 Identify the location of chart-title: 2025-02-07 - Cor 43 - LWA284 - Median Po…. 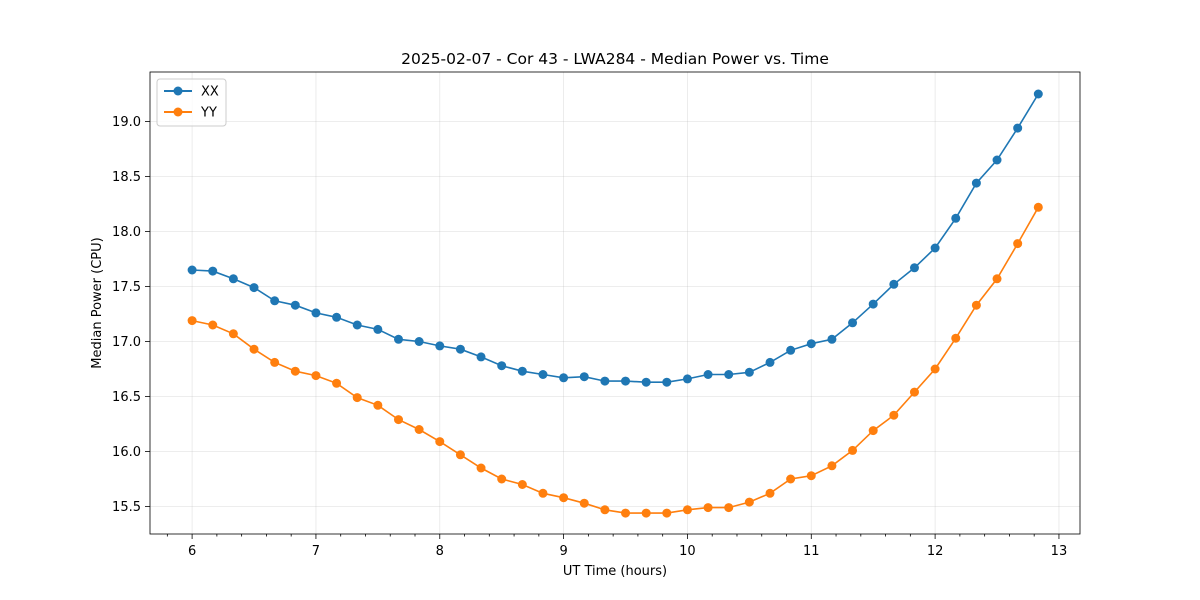
(615, 59).